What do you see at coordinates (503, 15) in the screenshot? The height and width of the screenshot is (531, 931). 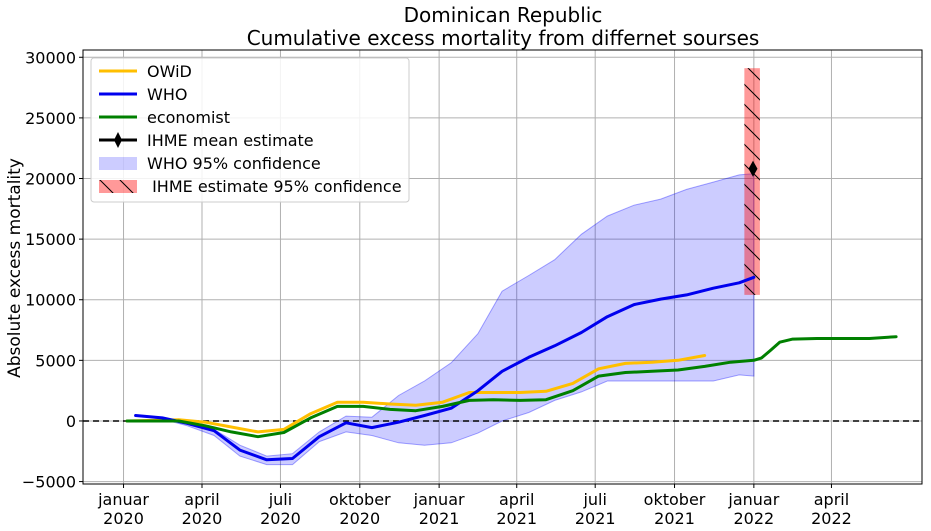 I see `chart-title: Dominican Republic` at bounding box center [503, 15].